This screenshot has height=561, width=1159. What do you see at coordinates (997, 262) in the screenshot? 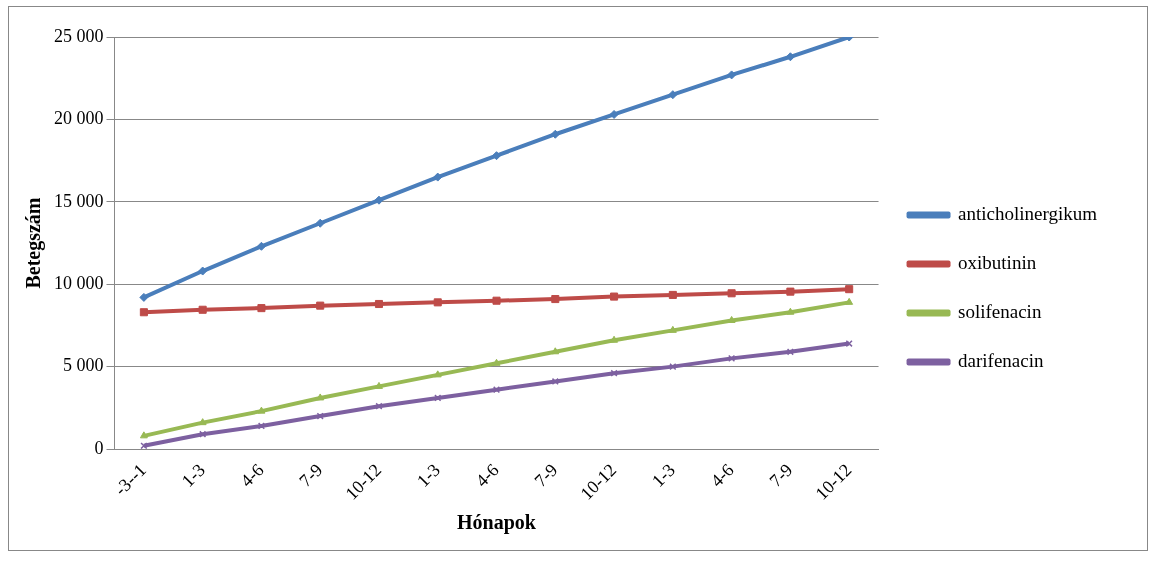
I see `legend-label: oxibutinin` at bounding box center [997, 262].